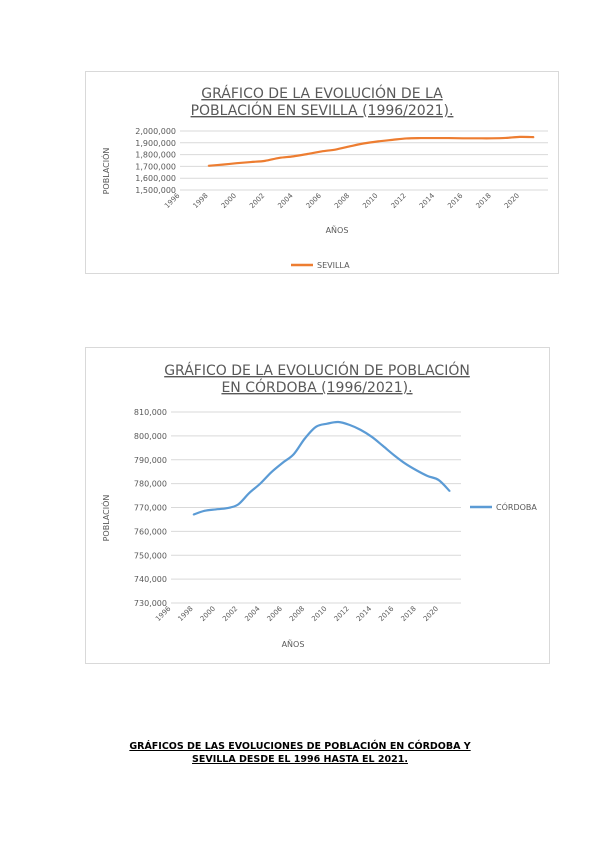 This screenshot has height=848, width=599. What do you see at coordinates (155, 131) in the screenshot?
I see `sev-y-tick-label: 2,000,000` at bounding box center [155, 131].